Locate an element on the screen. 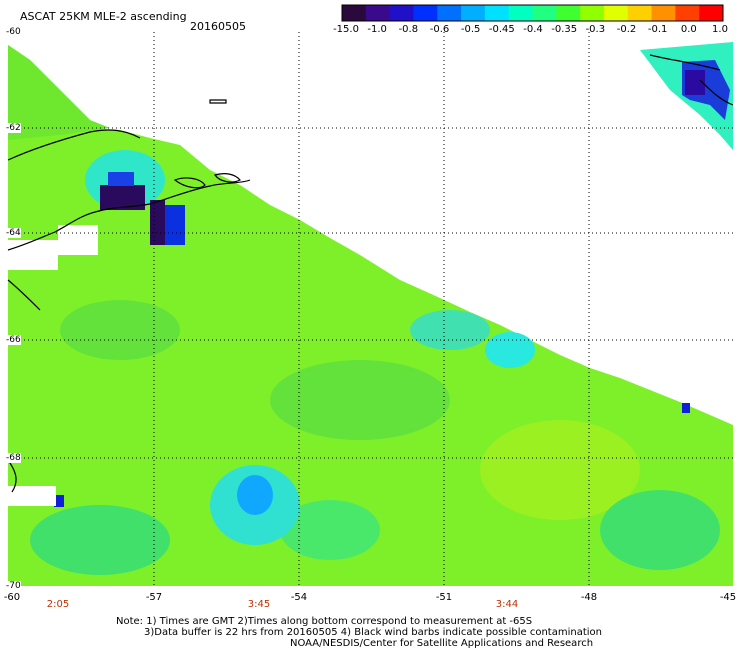  swath-northeast-deep is located at coordinates (695, 82).